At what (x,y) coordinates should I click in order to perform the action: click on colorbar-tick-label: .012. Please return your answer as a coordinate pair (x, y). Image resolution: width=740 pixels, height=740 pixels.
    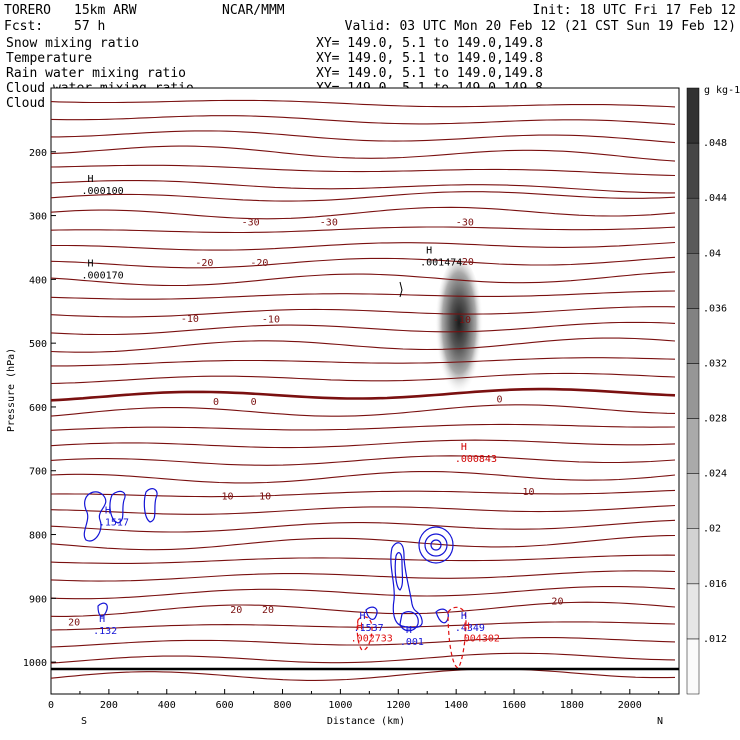
    Looking at the image, I should click on (715, 639).